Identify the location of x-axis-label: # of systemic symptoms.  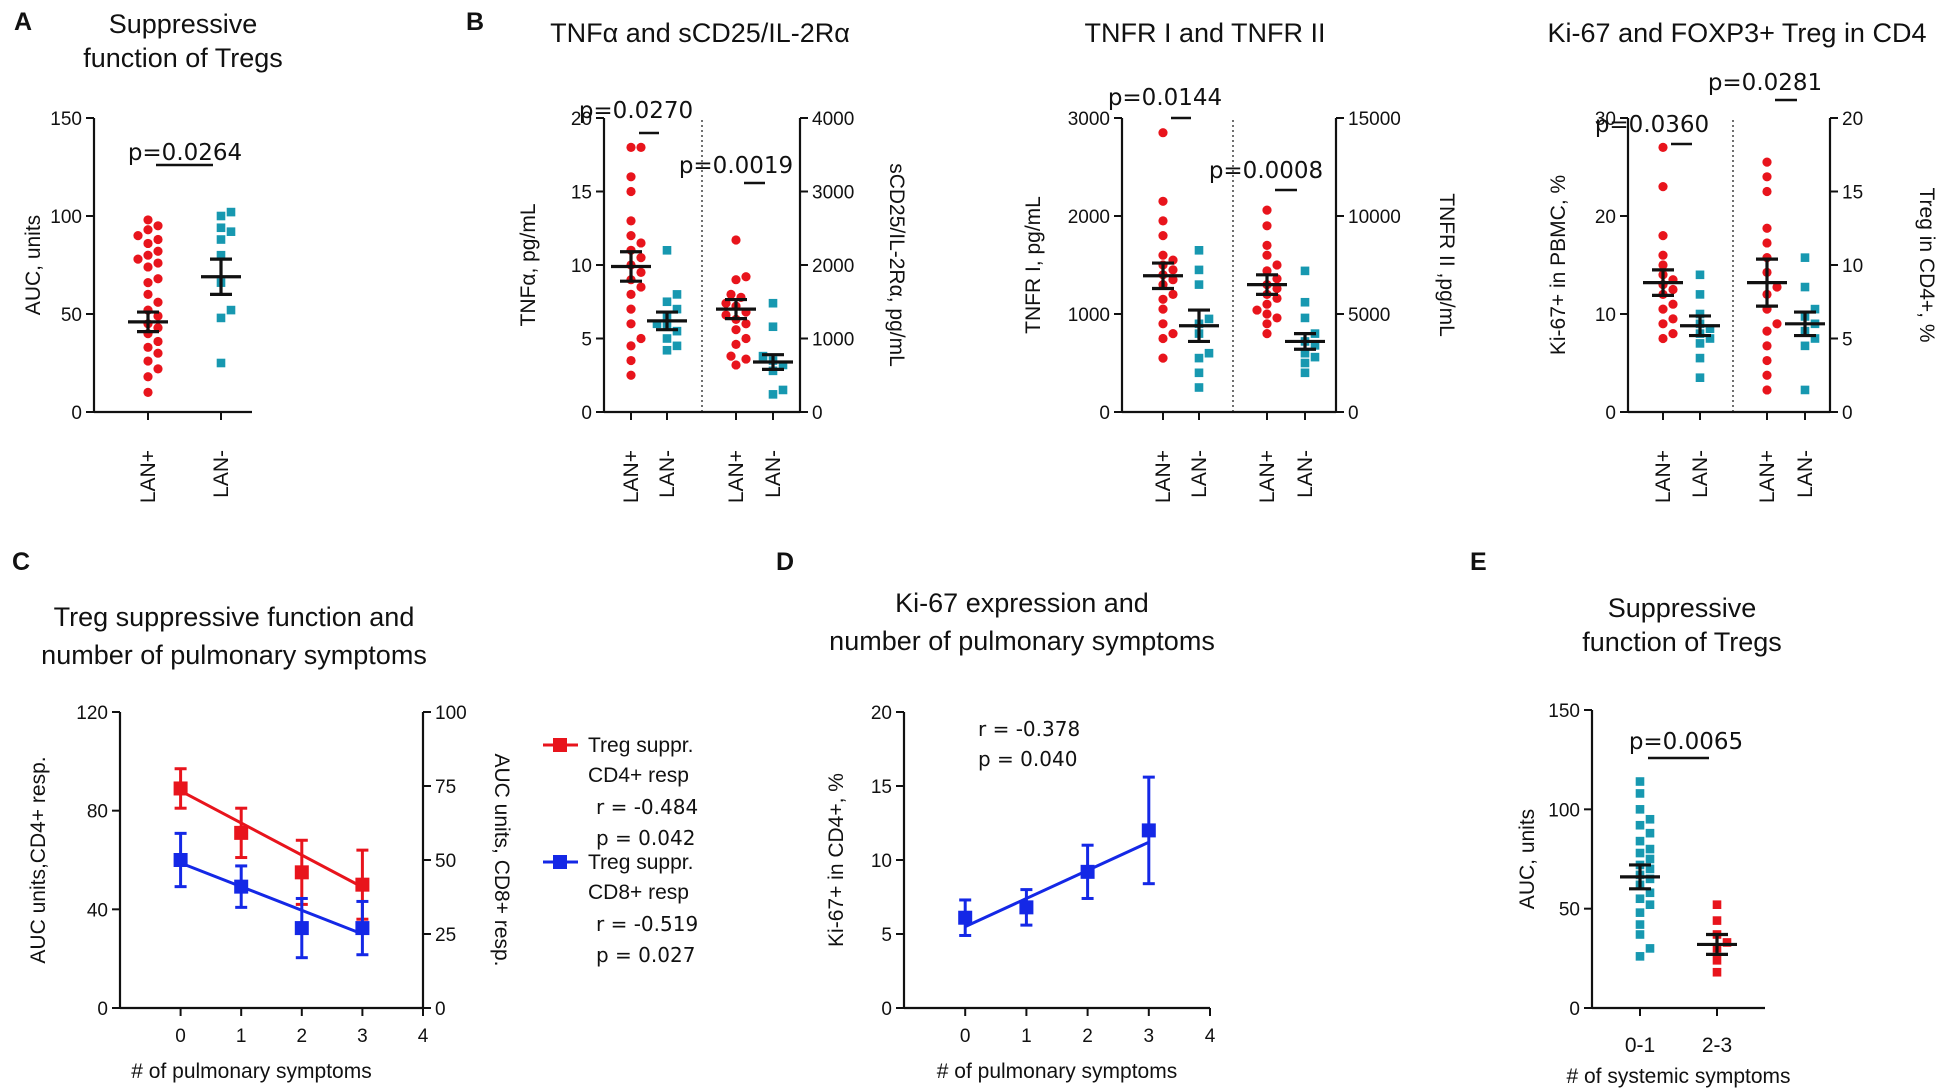
(1678, 1076).